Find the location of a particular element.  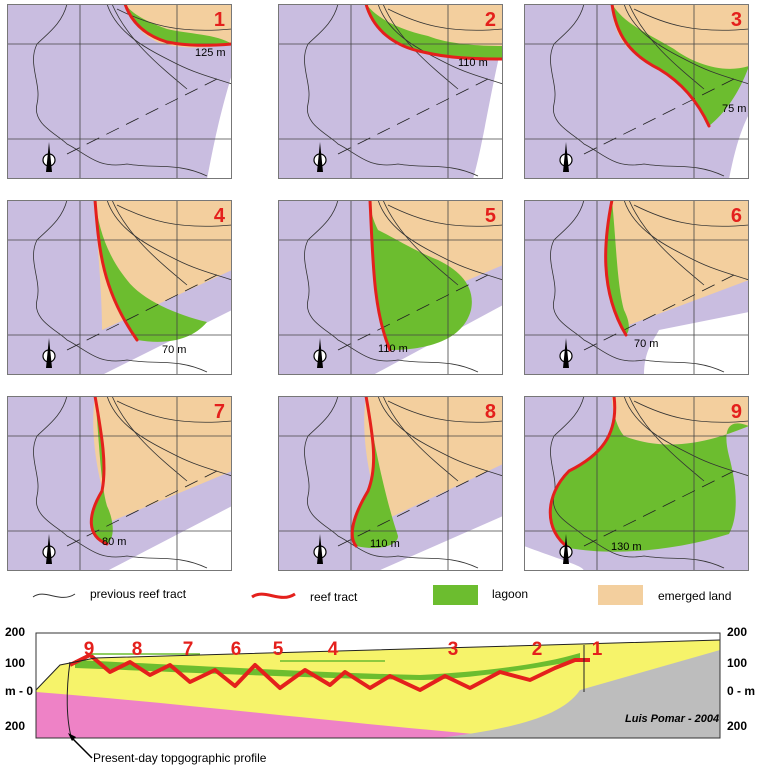

panel-number: 9 is located at coordinates (736, 412).